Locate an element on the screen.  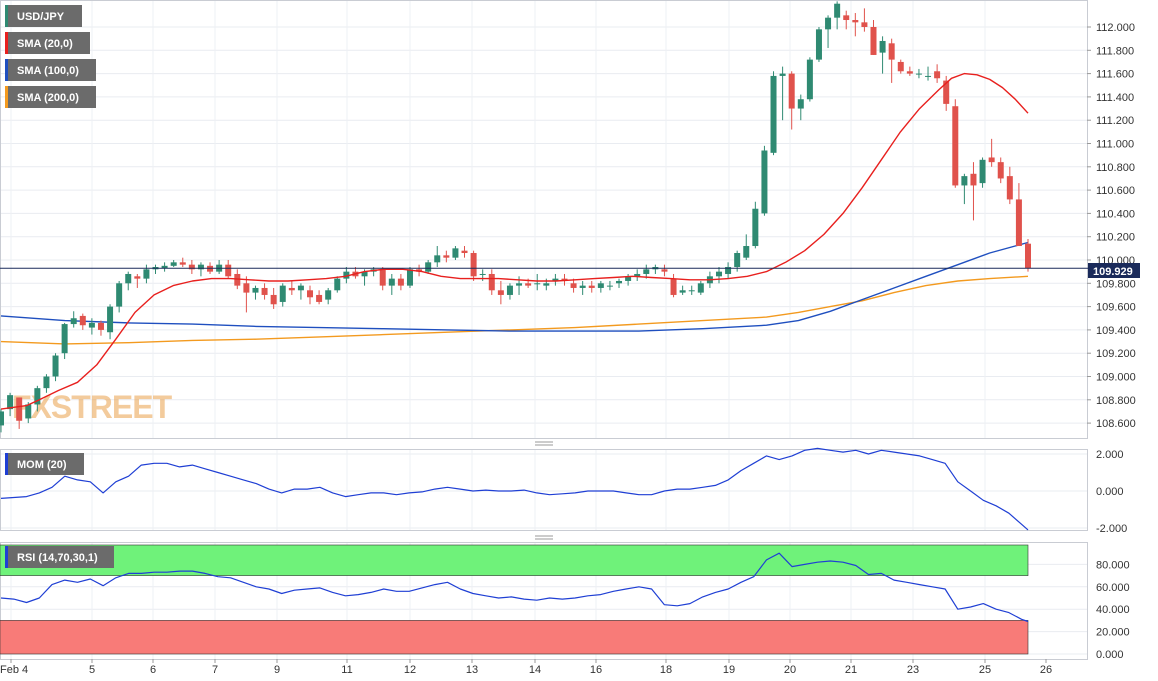
y-tick-label: 0.000 is located at coordinates (1110, 492).